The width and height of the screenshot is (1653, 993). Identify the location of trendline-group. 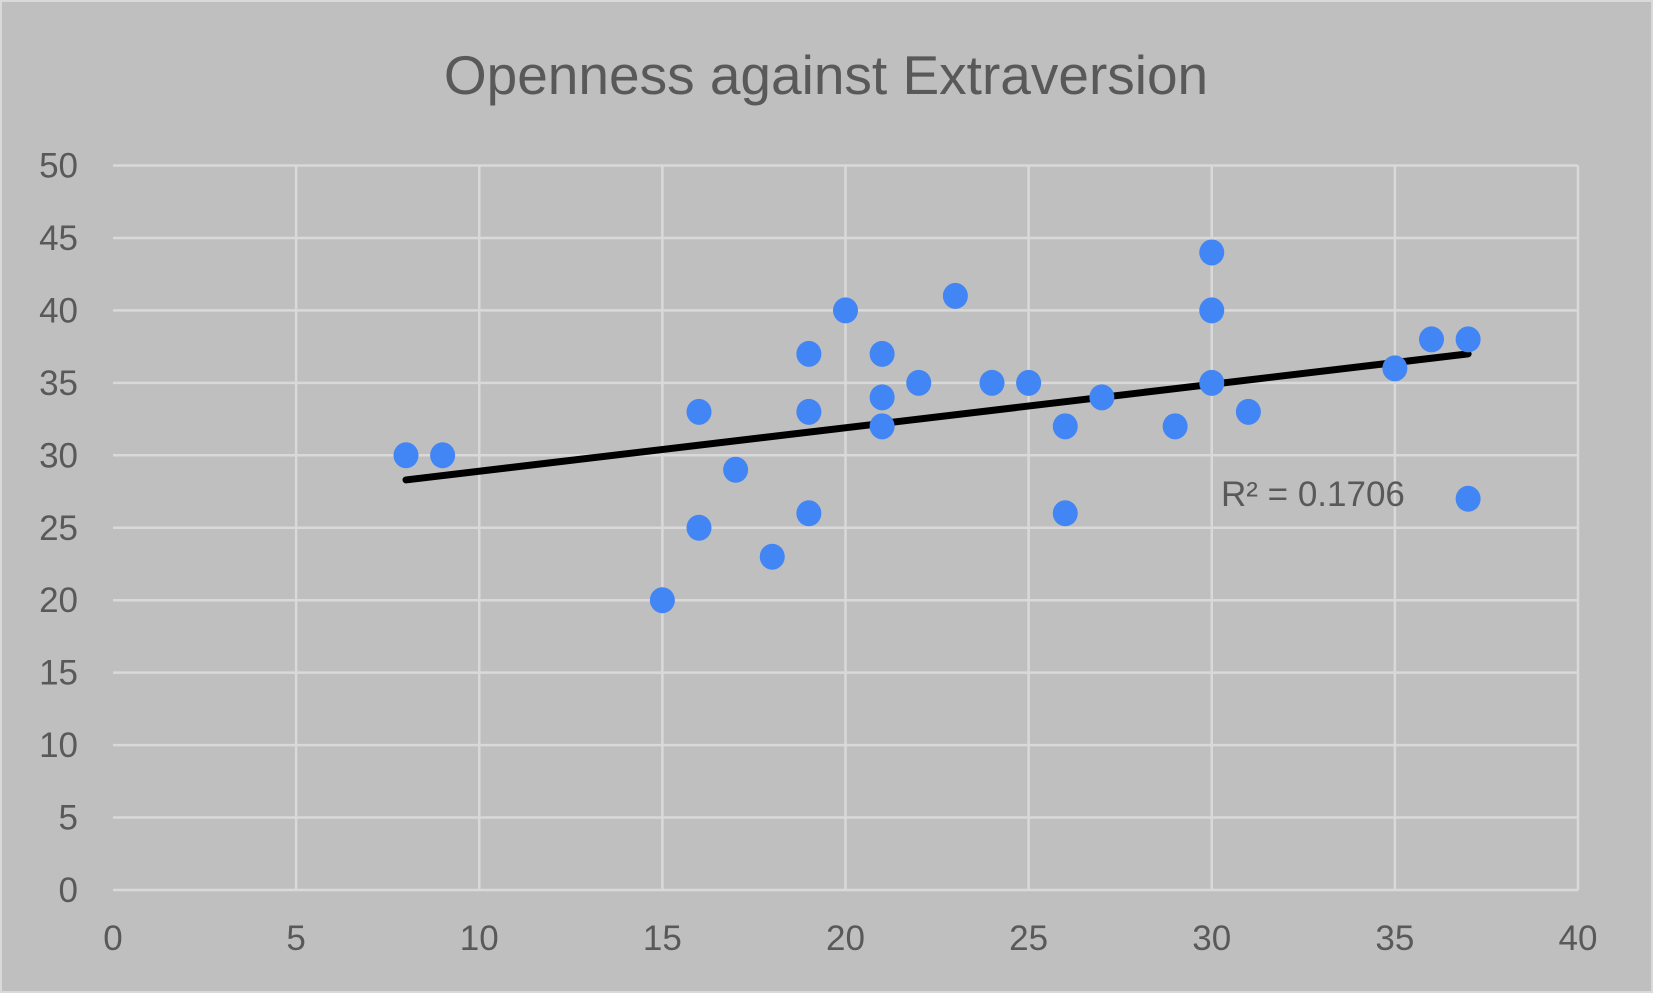
(937, 417).